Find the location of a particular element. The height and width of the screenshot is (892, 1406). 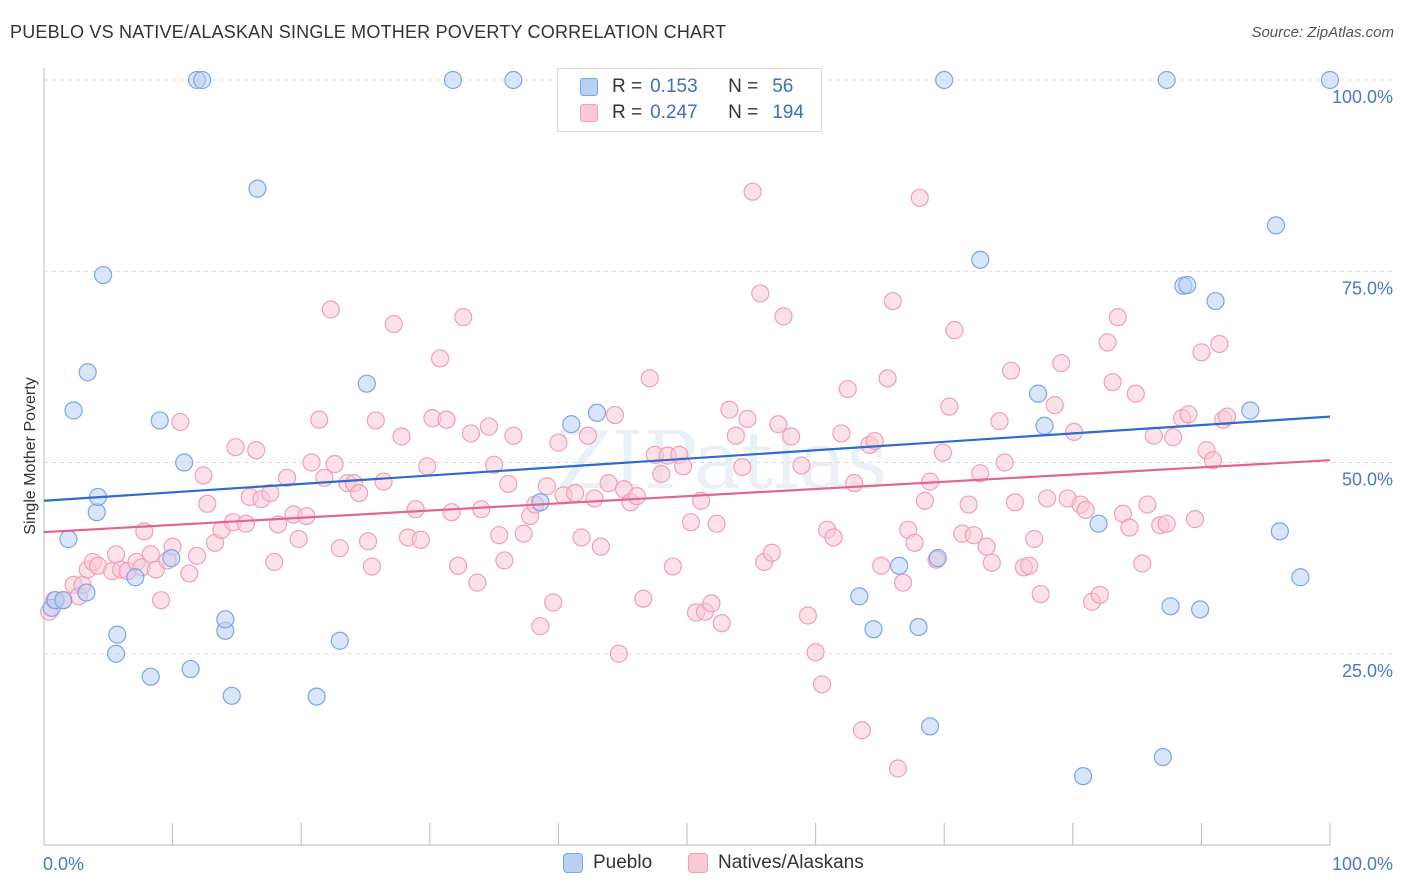

x-ticks is located at coordinates (687, 834).